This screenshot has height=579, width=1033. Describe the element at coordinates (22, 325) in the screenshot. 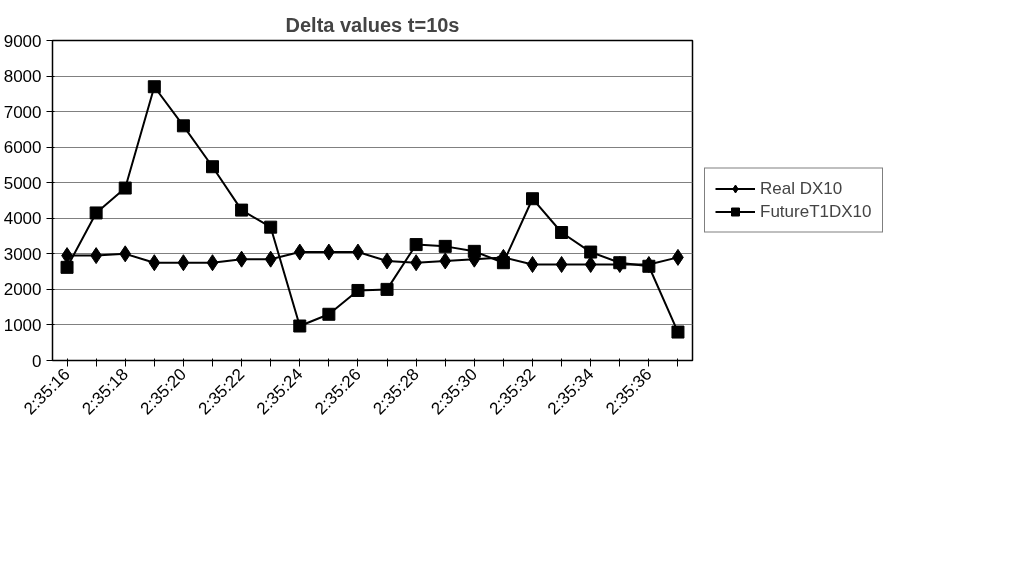

I see `y-tick-label: 1000` at that location.